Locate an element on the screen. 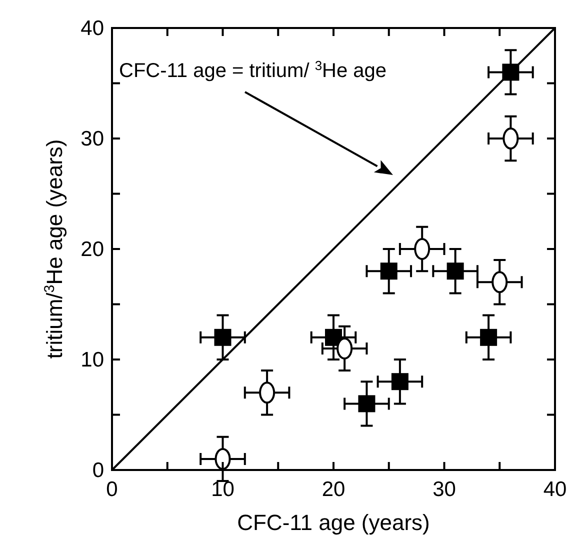 The width and height of the screenshot is (578, 552). x-tick-label: 10 is located at coordinates (222, 489).